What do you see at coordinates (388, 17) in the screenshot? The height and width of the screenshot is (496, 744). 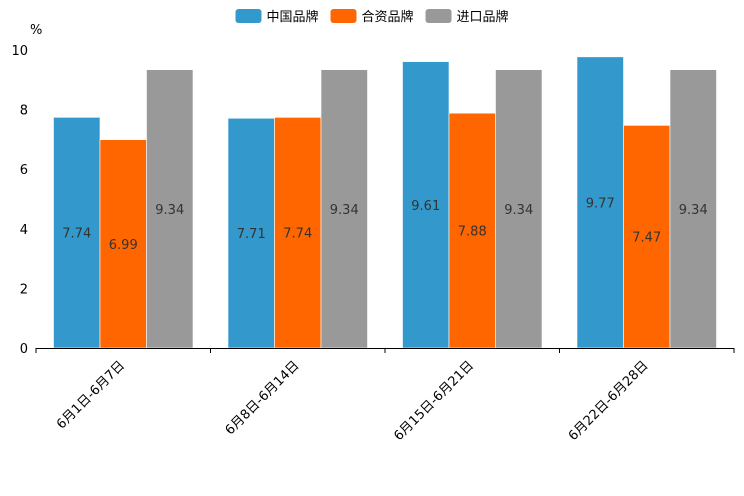 I see `legend-label: 合资品牌` at bounding box center [388, 17].